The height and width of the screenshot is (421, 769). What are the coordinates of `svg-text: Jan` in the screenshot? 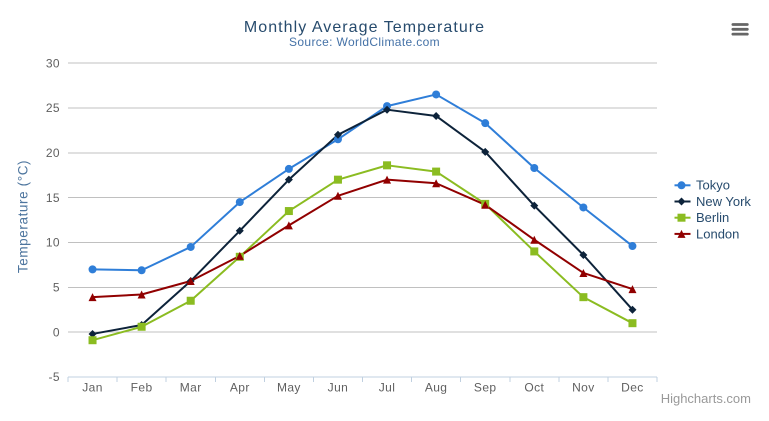 It's located at (92, 388).